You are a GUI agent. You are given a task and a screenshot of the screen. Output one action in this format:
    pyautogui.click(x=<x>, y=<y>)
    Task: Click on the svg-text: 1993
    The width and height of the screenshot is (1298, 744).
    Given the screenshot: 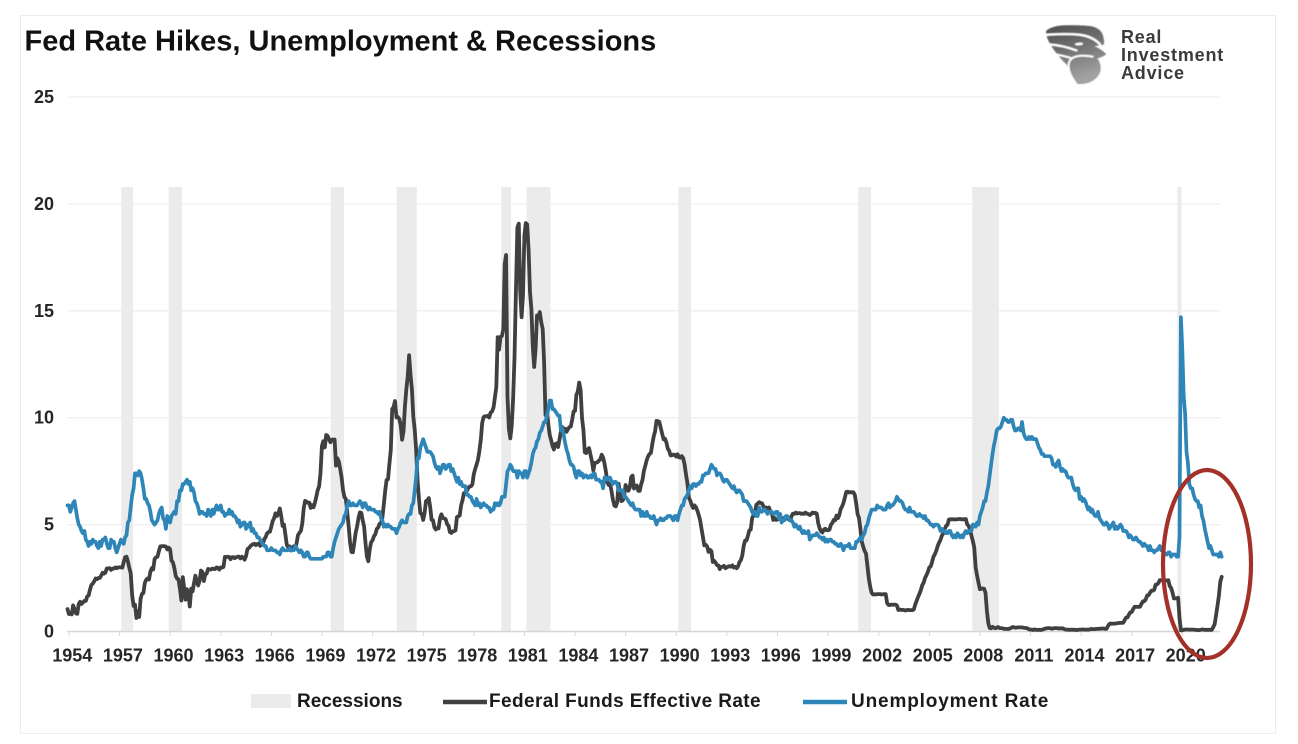 What is the action you would take?
    pyautogui.click(x=730, y=656)
    